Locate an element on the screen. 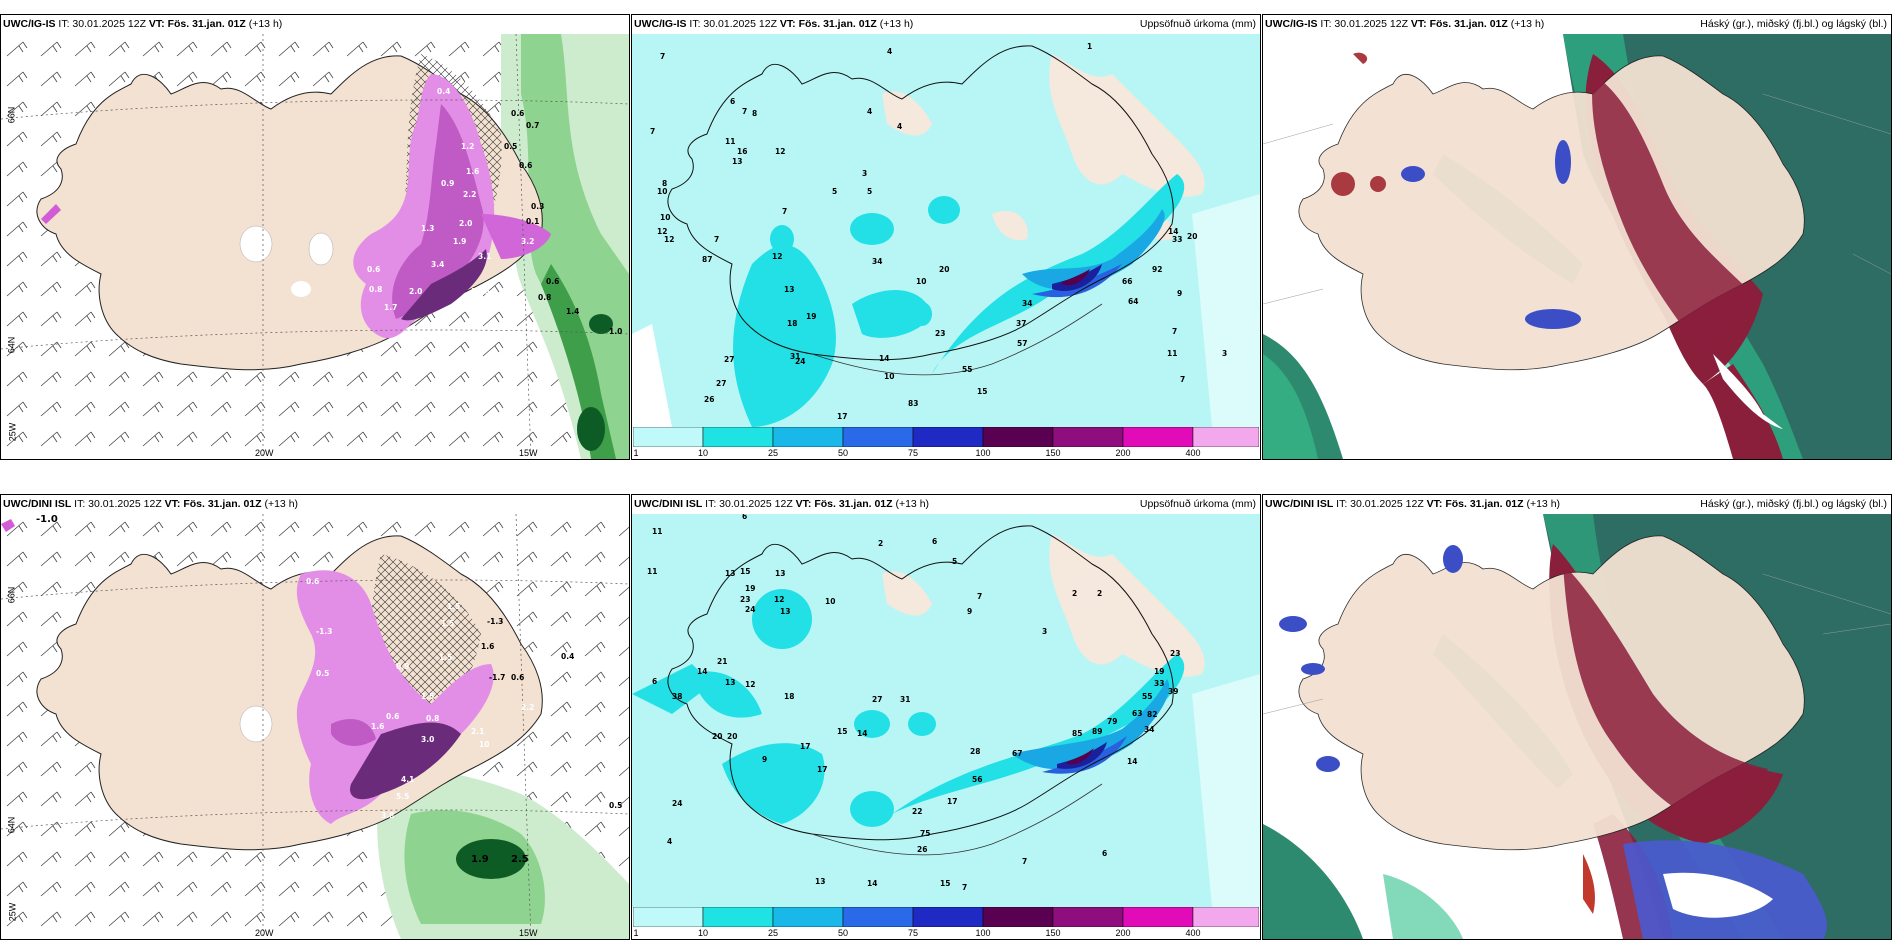  temp-value: 2.2 is located at coordinates (469, 194).